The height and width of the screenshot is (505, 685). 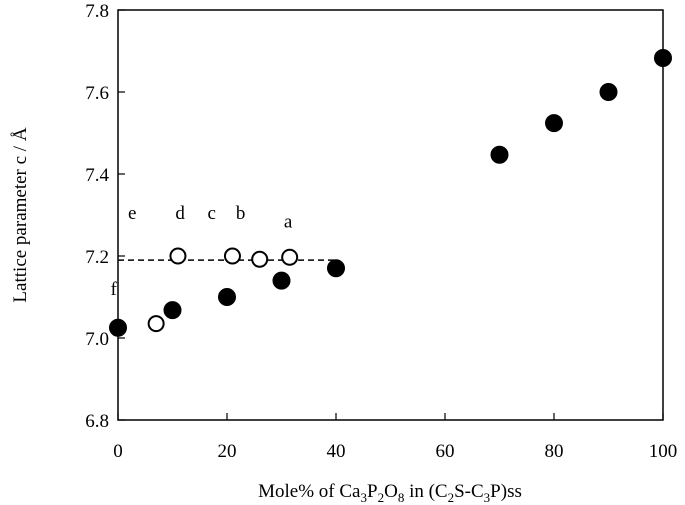 What do you see at coordinates (97, 175) in the screenshot?
I see `y-tick-label: 7.4` at bounding box center [97, 175].